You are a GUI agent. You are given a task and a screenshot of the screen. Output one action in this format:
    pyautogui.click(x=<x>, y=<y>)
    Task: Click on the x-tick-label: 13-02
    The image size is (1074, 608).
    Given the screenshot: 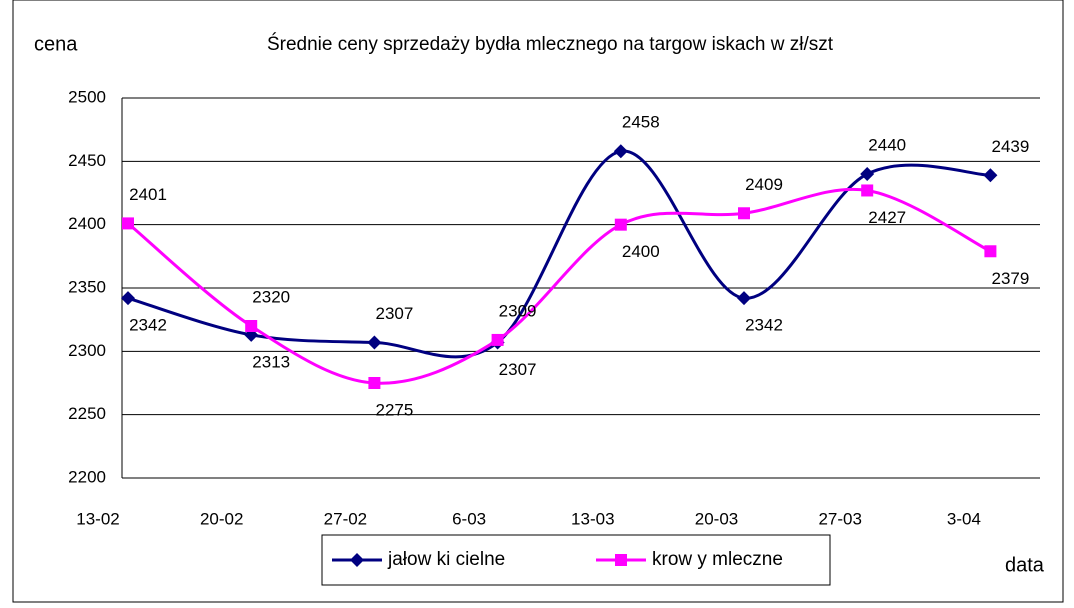 What is the action you would take?
    pyautogui.click(x=97, y=518)
    